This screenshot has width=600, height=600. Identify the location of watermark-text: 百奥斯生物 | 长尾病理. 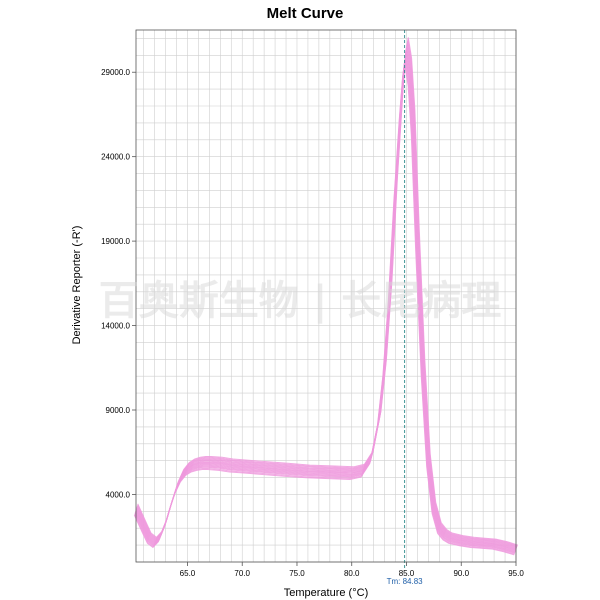
(300, 301).